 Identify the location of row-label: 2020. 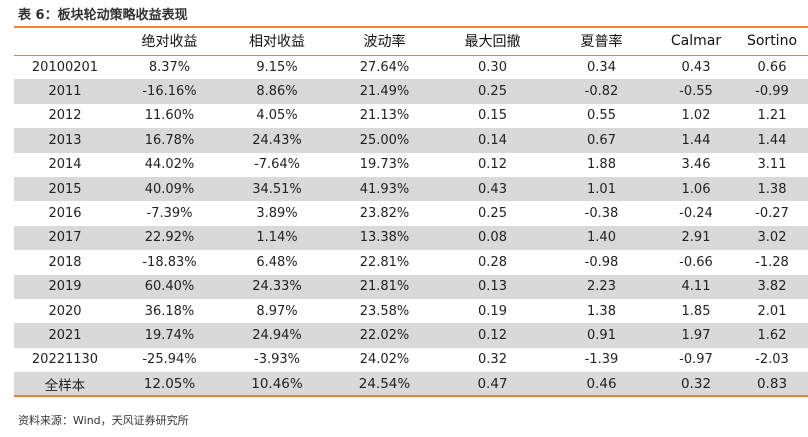
(65, 311).